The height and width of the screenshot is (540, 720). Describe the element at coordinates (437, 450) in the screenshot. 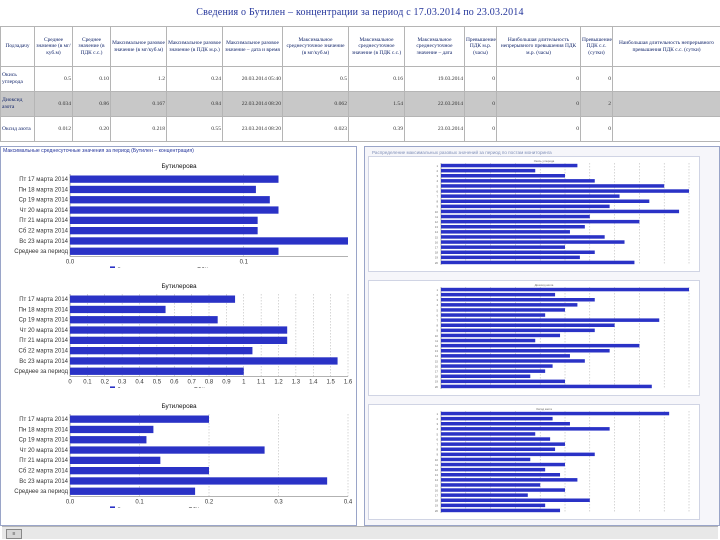

I see `category-label: 8` at that location.